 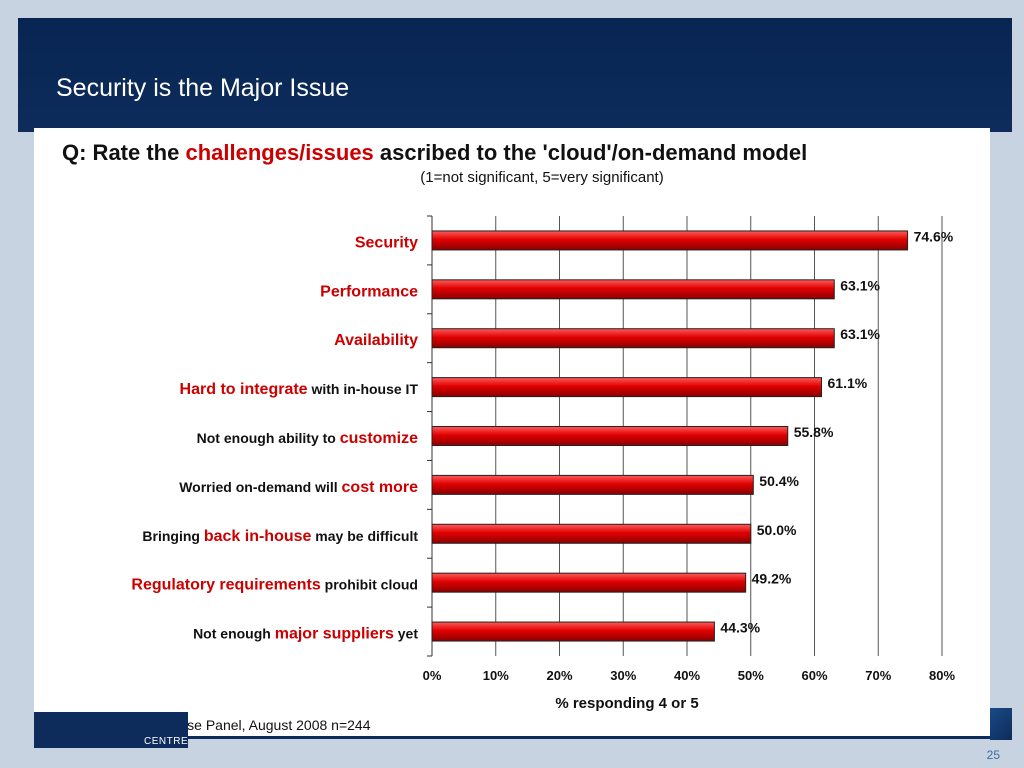 What do you see at coordinates (515, 75) in the screenshot?
I see `header-band` at bounding box center [515, 75].